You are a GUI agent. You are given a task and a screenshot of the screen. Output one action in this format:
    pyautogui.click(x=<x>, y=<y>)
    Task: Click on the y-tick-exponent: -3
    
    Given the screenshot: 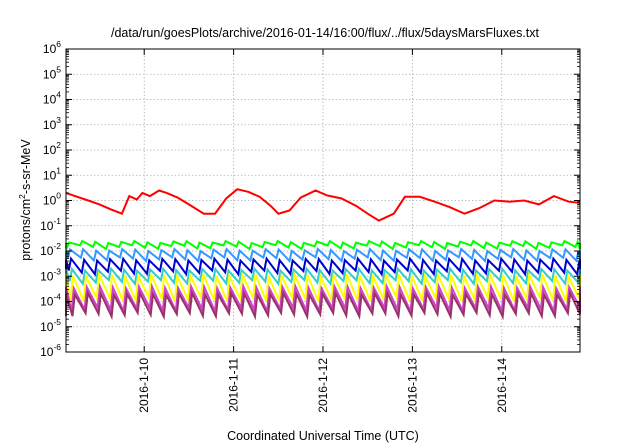 What is the action you would take?
    pyautogui.click(x=57, y=271)
    